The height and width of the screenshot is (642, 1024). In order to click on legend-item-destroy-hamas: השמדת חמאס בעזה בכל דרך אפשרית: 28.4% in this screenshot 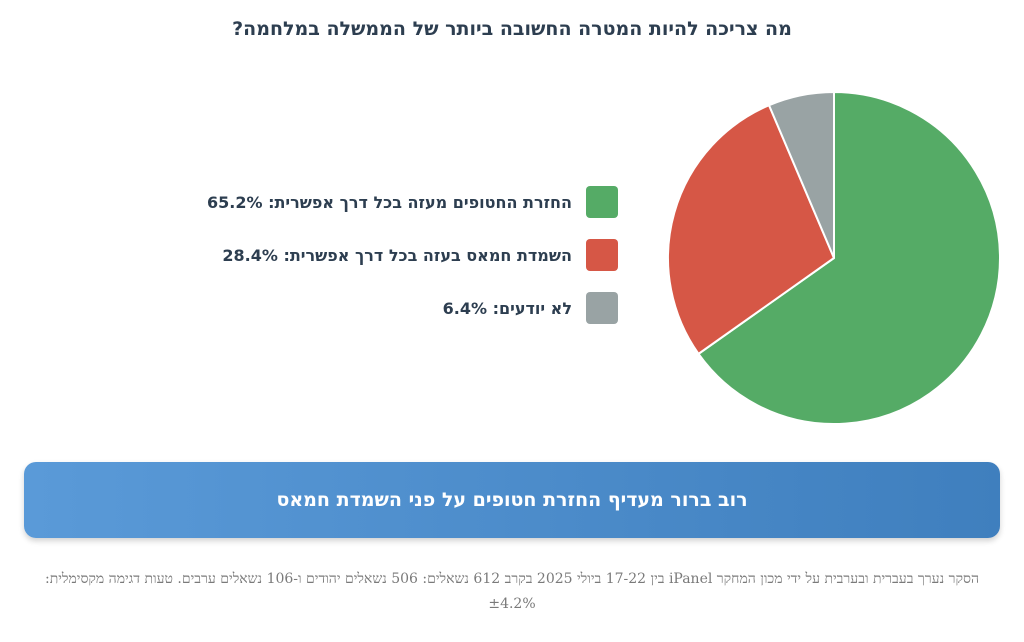, I will do `click(408, 255)`.